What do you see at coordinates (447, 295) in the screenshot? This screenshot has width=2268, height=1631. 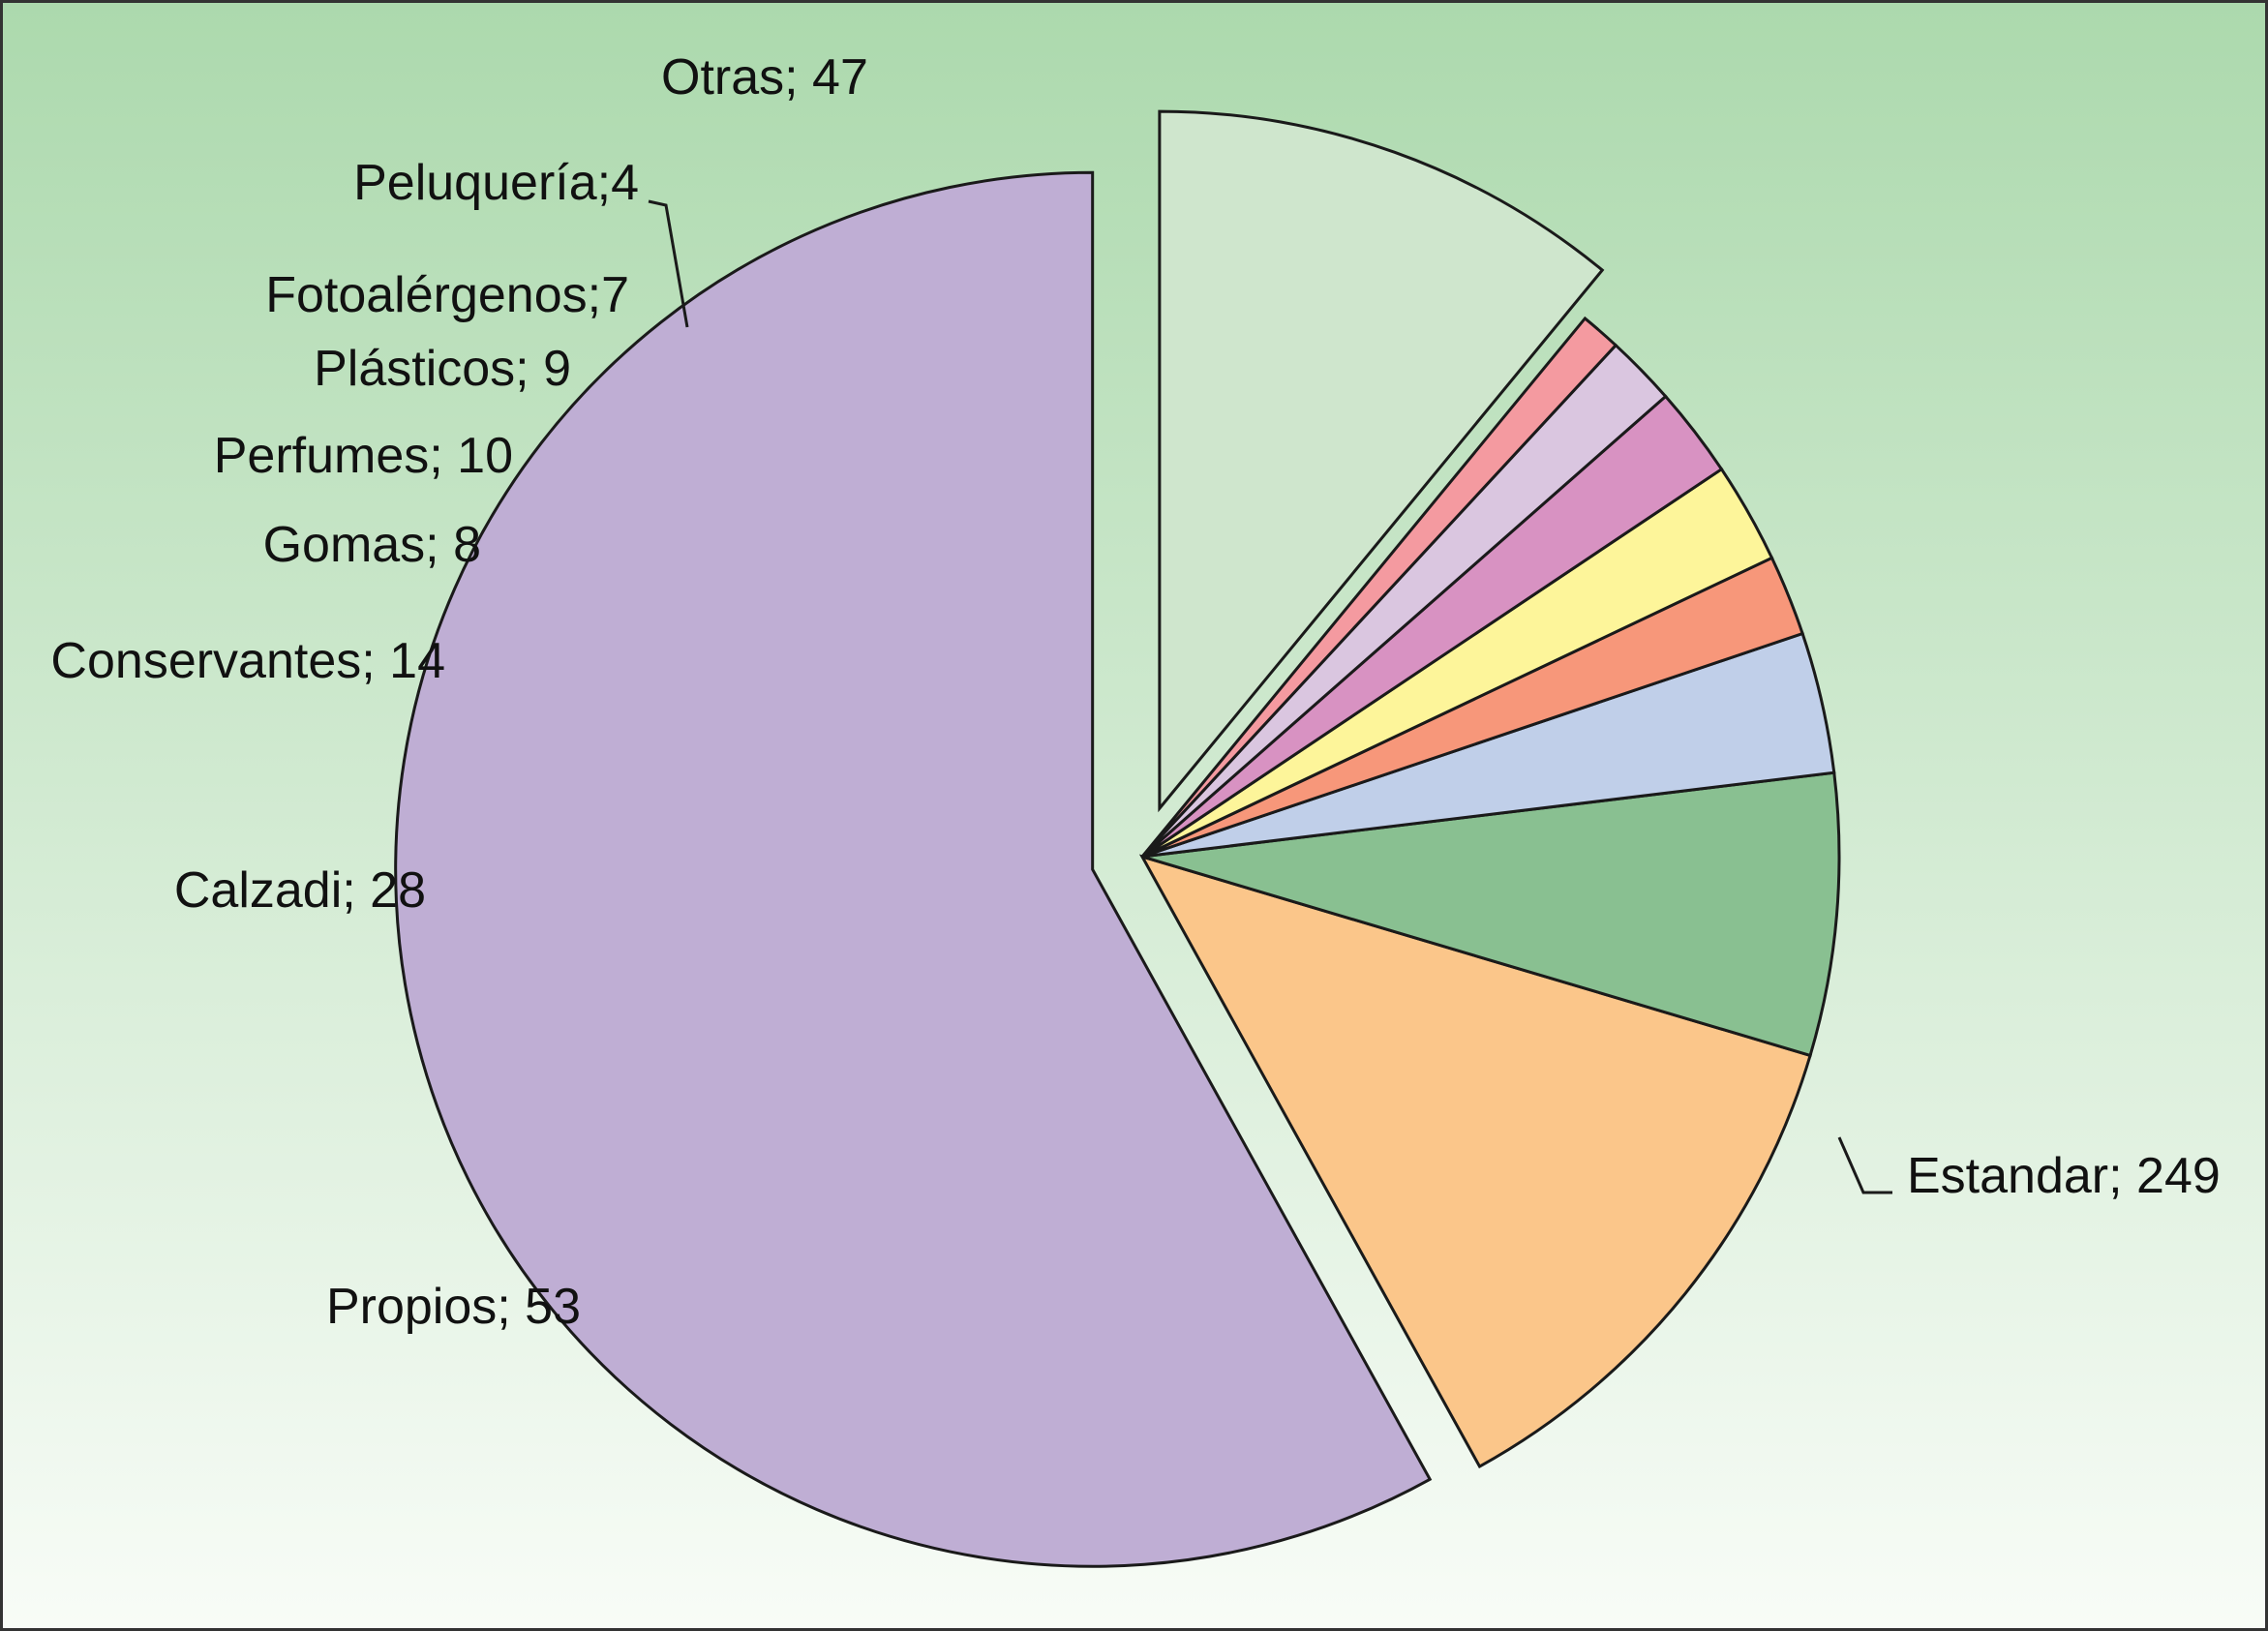 I see `slice-label-fotoalergenos: Fotoalérgenos;7` at bounding box center [447, 295].